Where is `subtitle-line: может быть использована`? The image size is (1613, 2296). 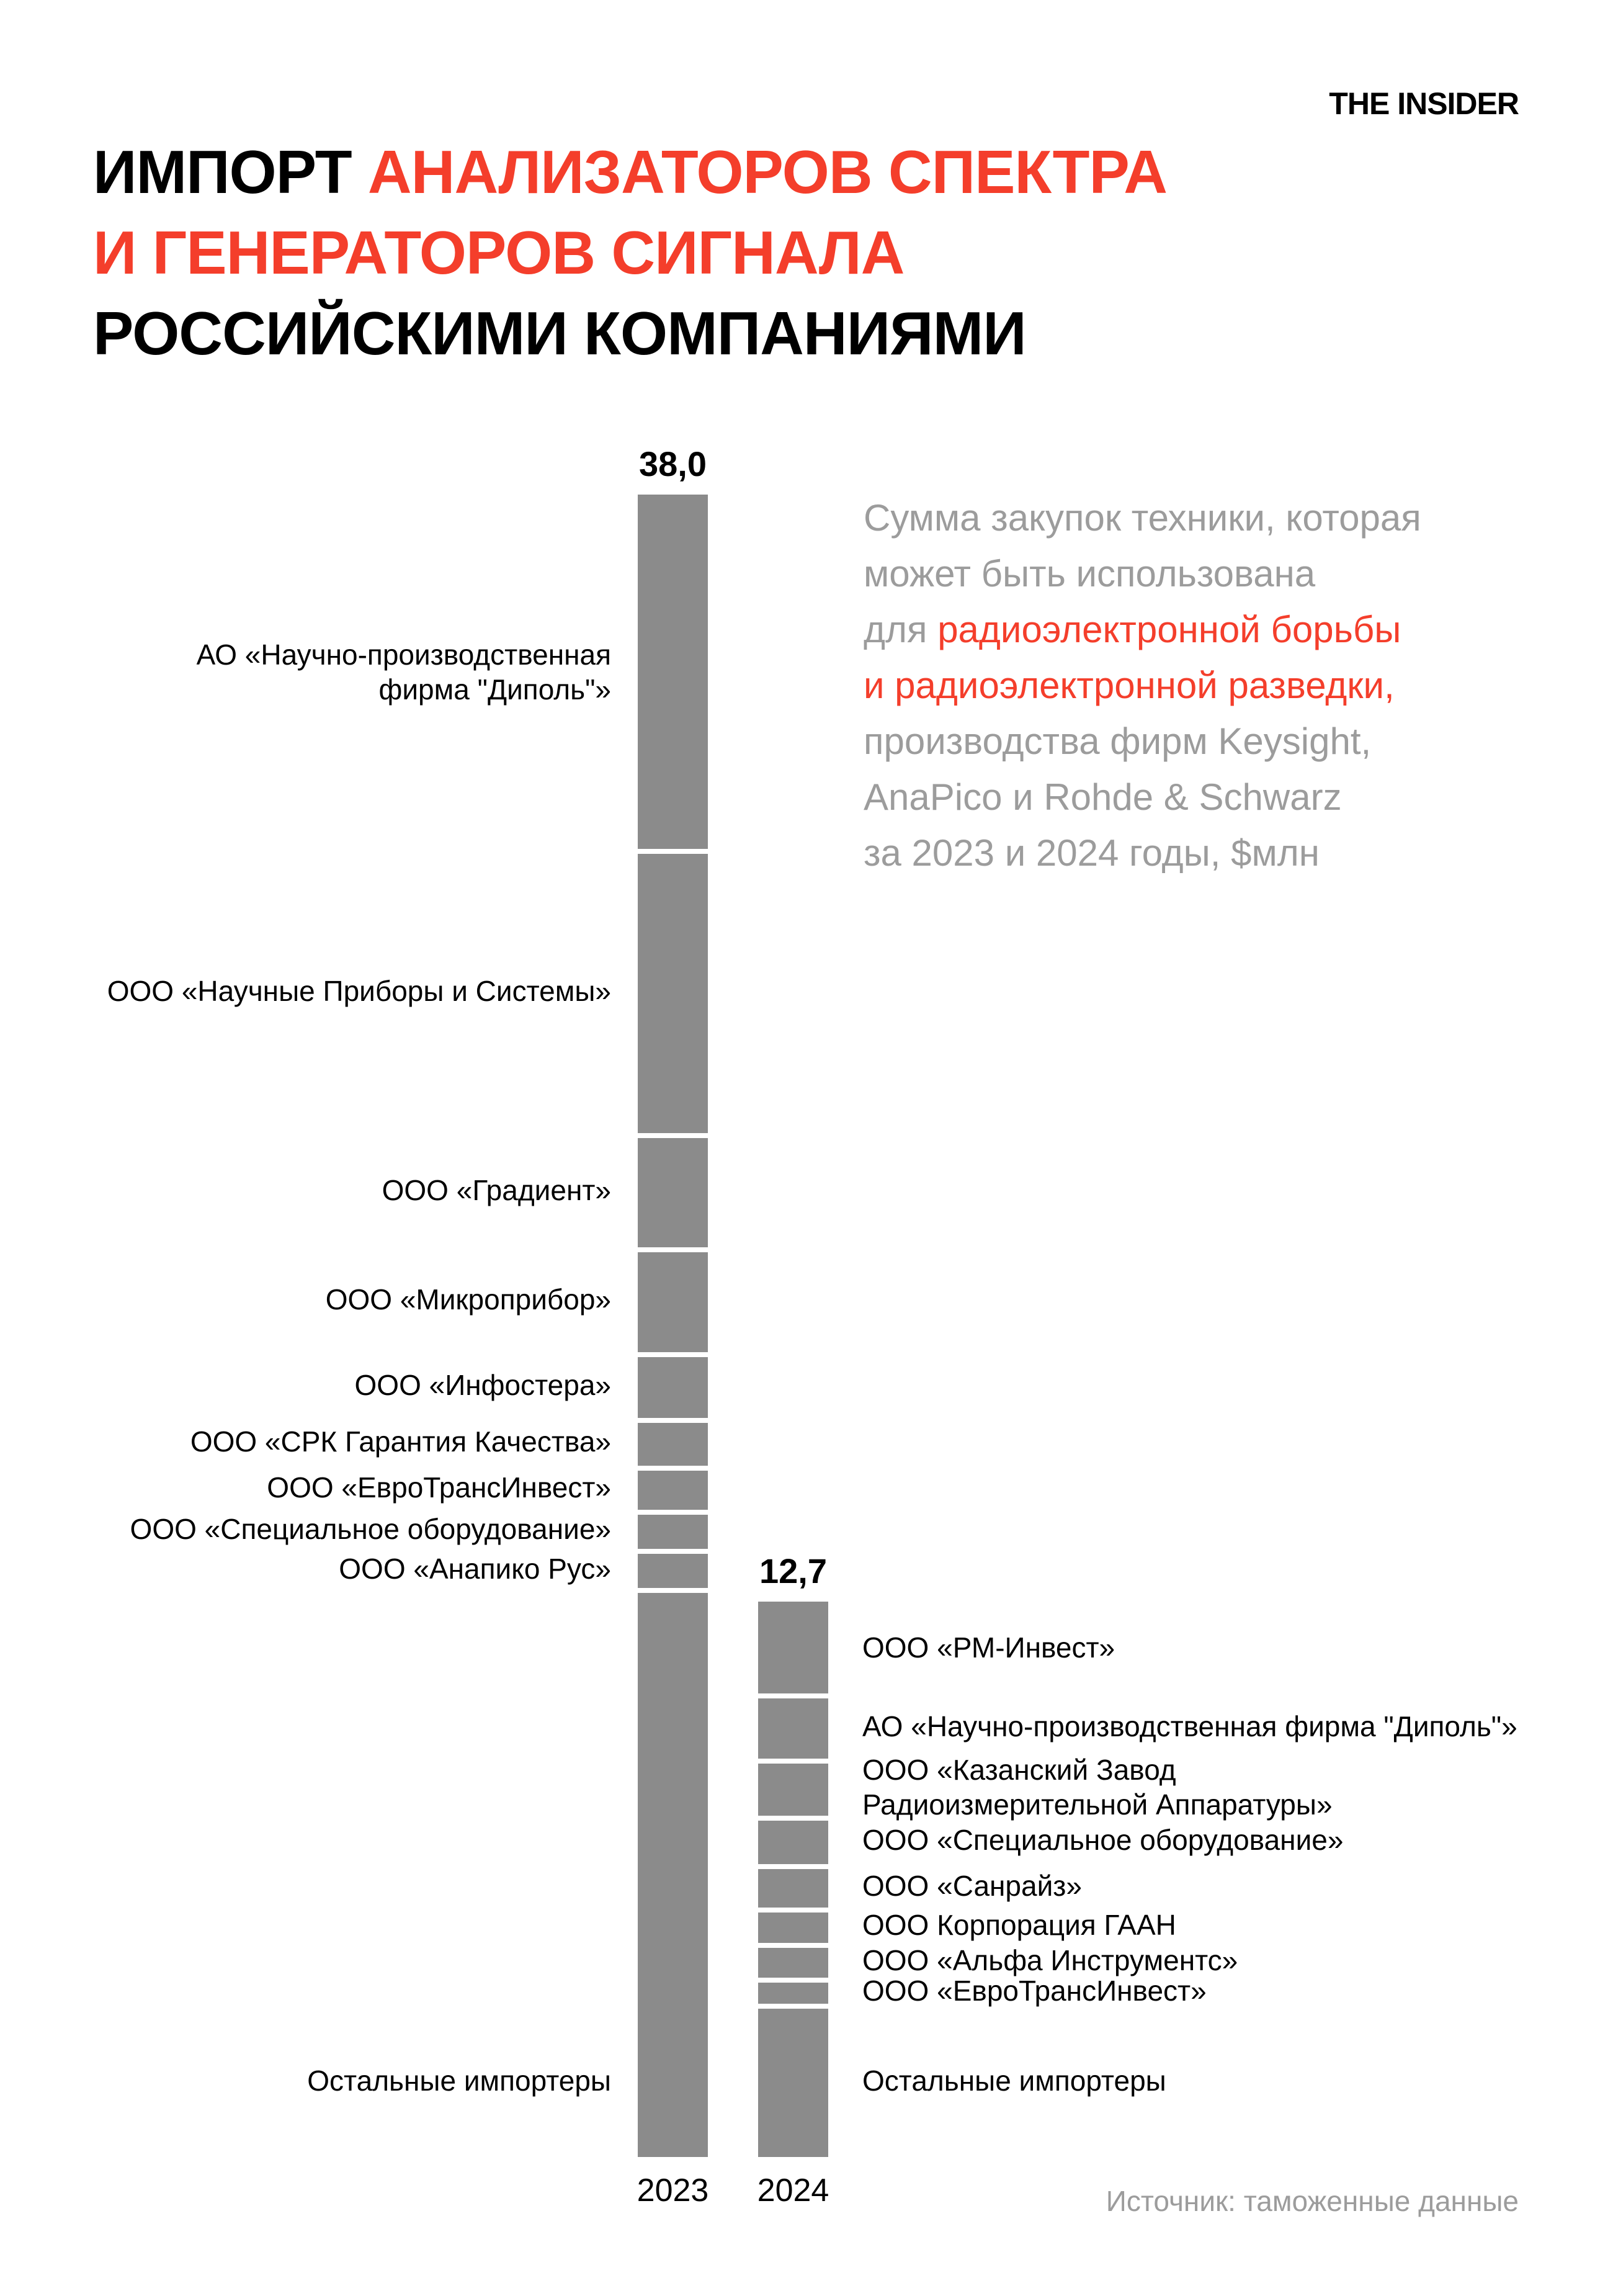 subtitle-line: может быть использована is located at coordinates (1142, 574).